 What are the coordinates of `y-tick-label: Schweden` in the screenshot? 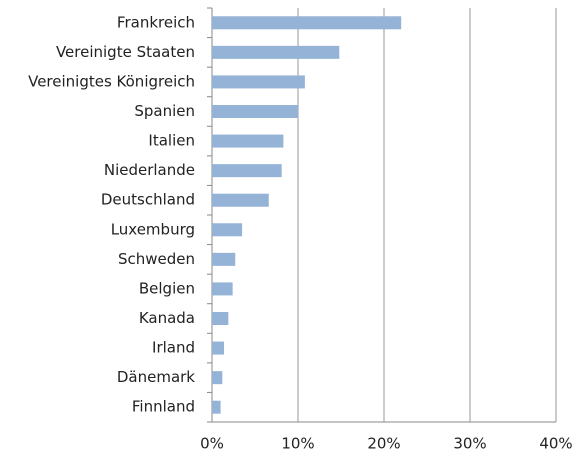 It's located at (156, 259).